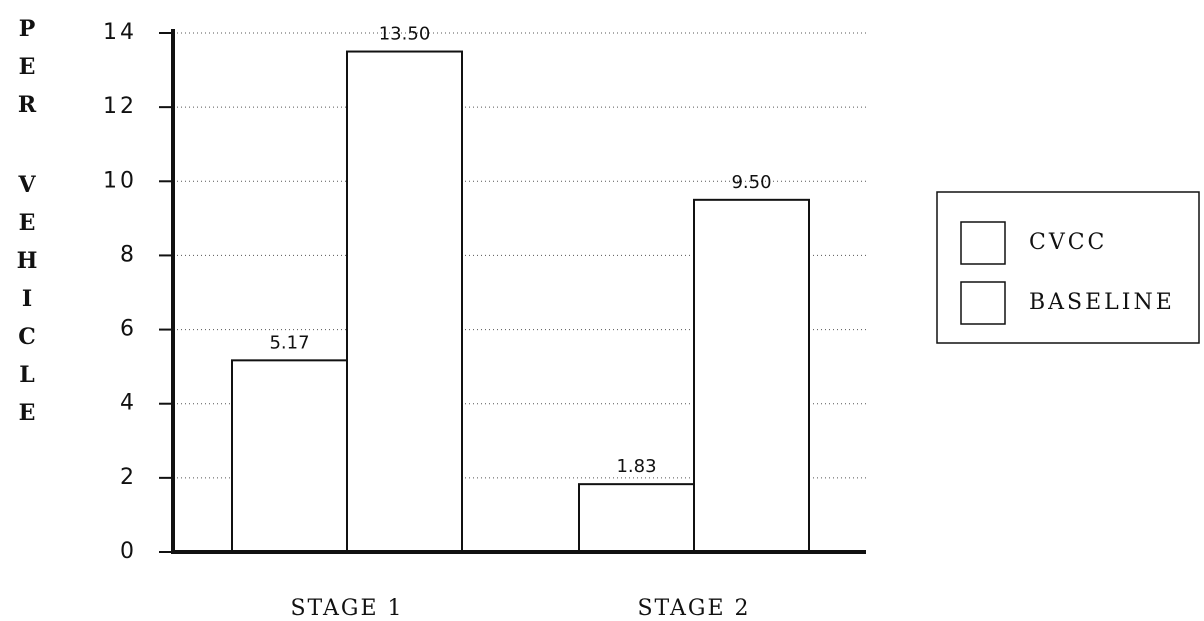 The width and height of the screenshot is (1204, 621). What do you see at coordinates (26, 185) in the screenshot?
I see `y-axis-label-letter: V` at bounding box center [26, 185].